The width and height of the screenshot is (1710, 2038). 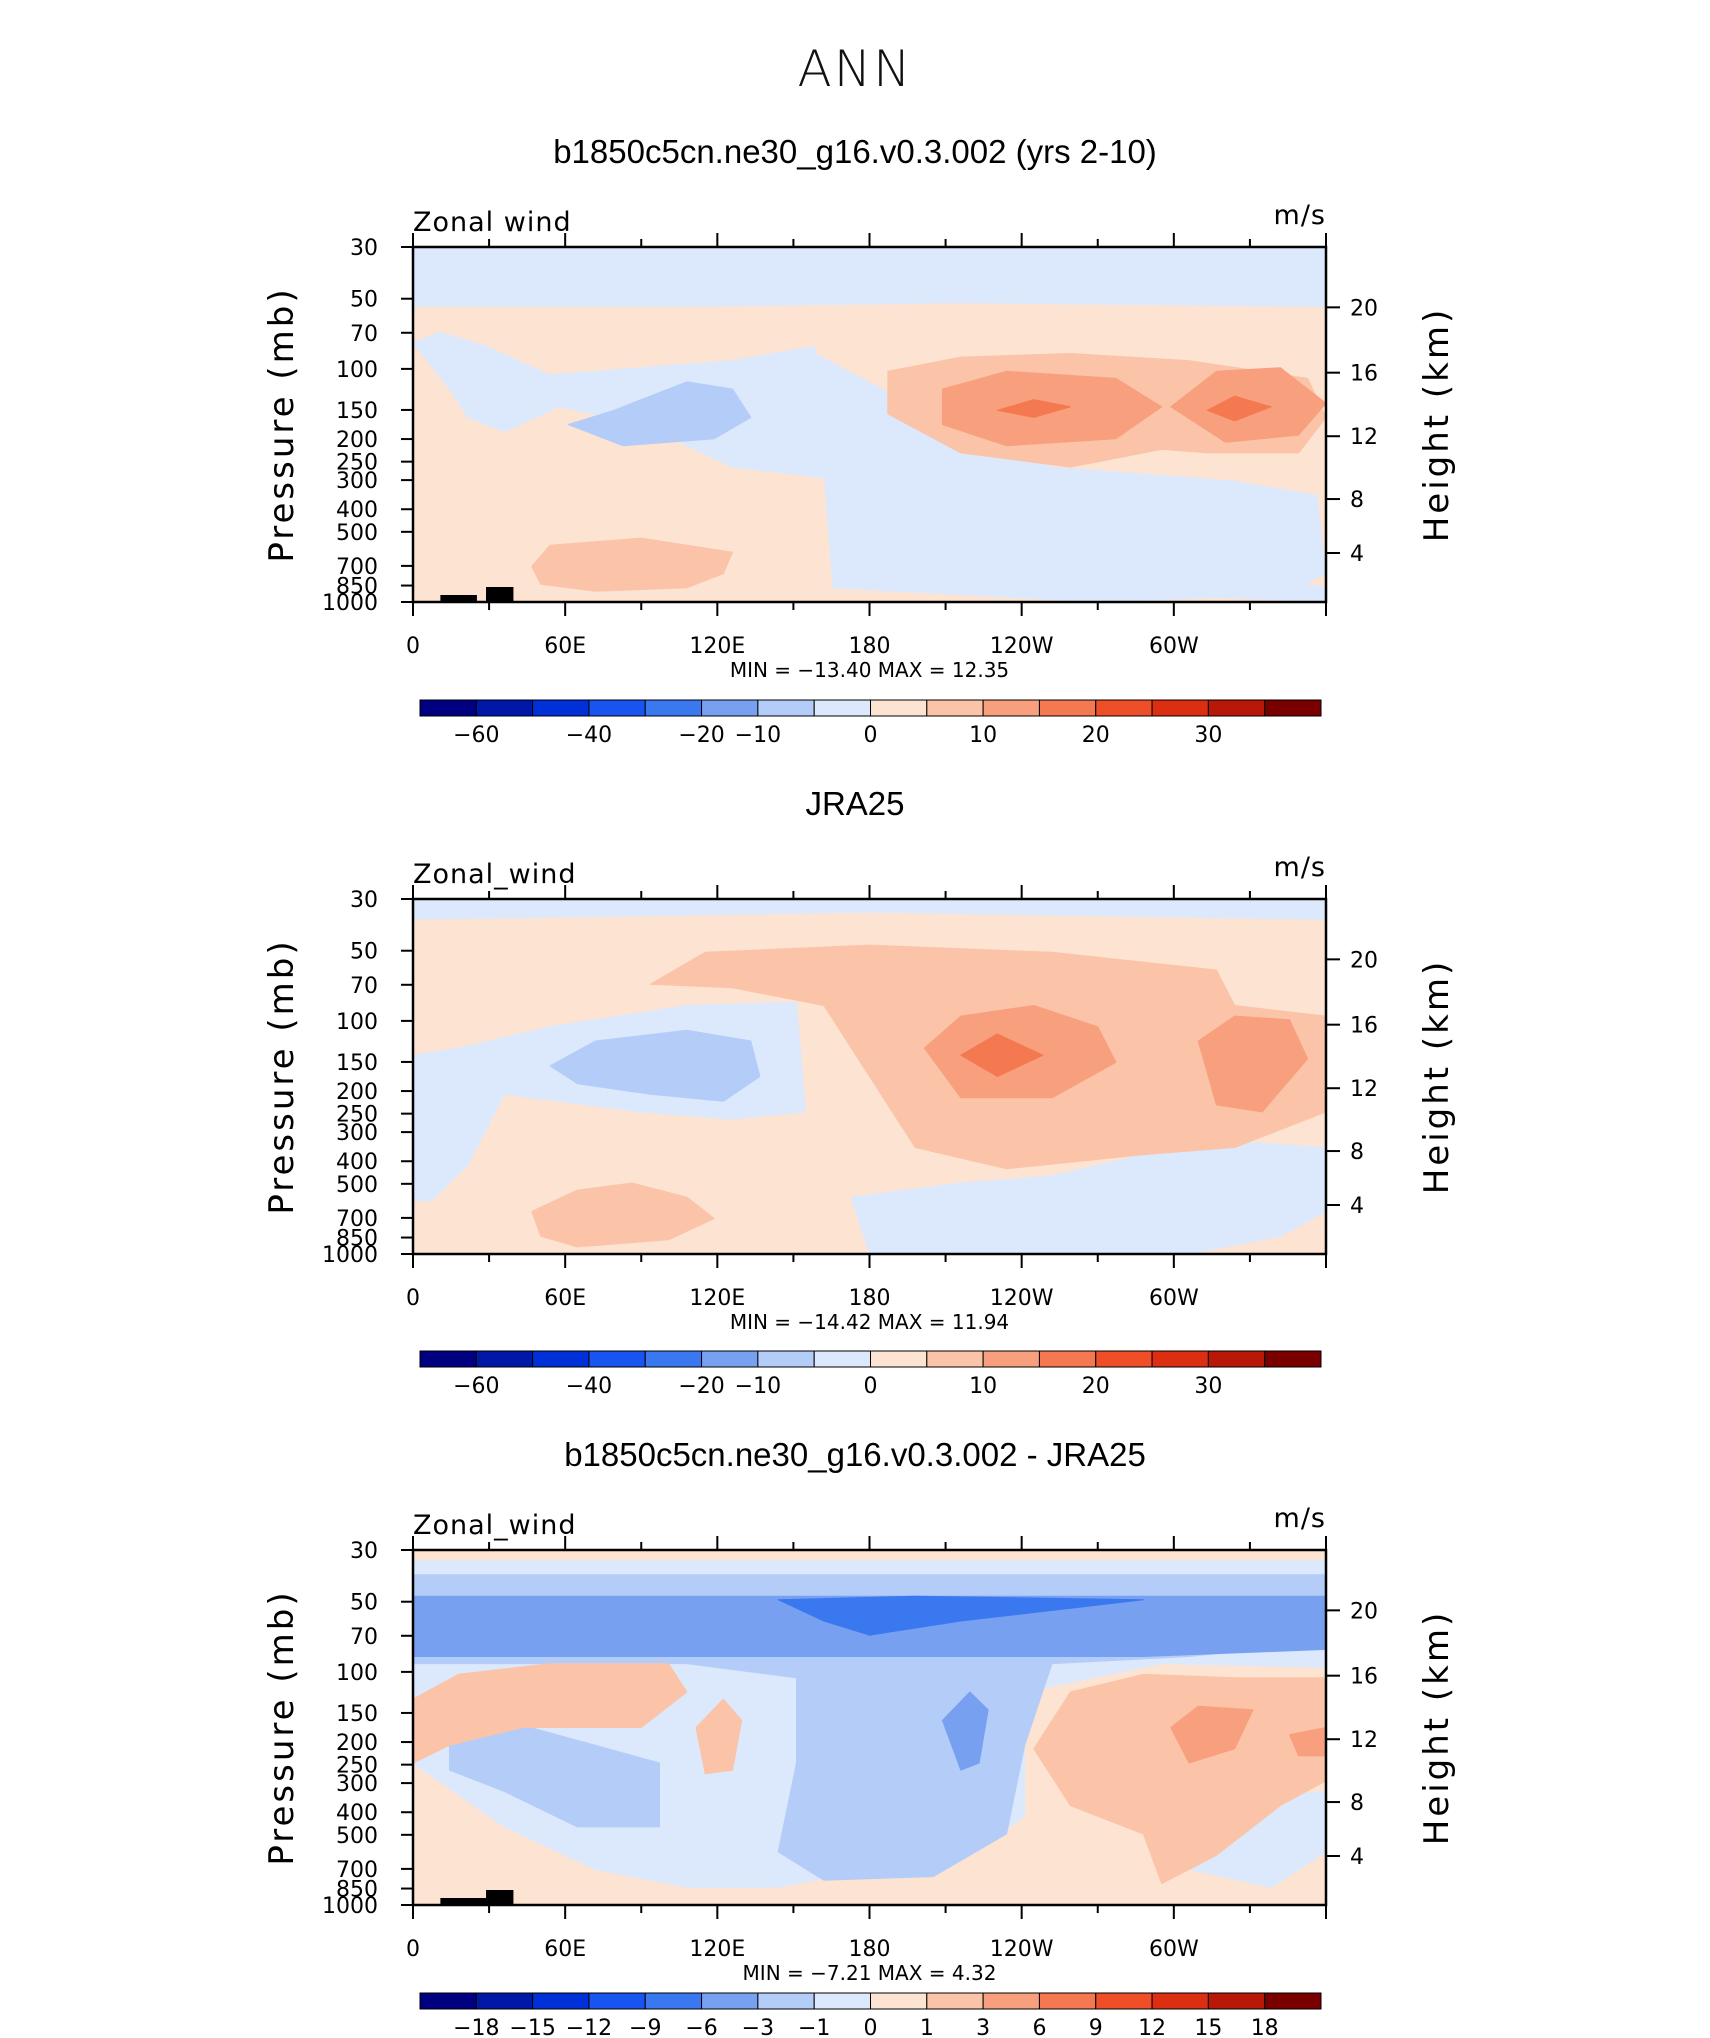 What do you see at coordinates (1208, 1386) in the screenshot?
I see `colorbar-label: 30` at bounding box center [1208, 1386].